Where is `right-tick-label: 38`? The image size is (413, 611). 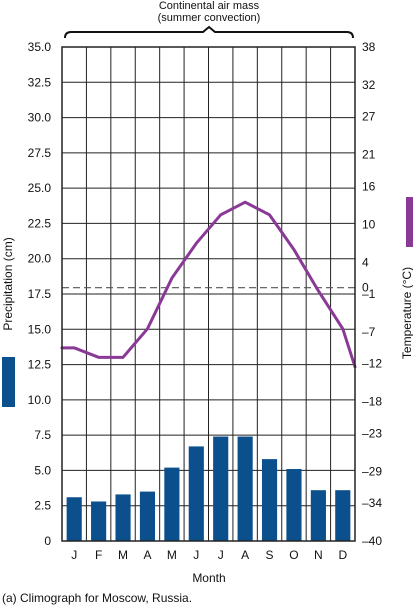 right-tick-label: 38 is located at coordinates (369, 47).